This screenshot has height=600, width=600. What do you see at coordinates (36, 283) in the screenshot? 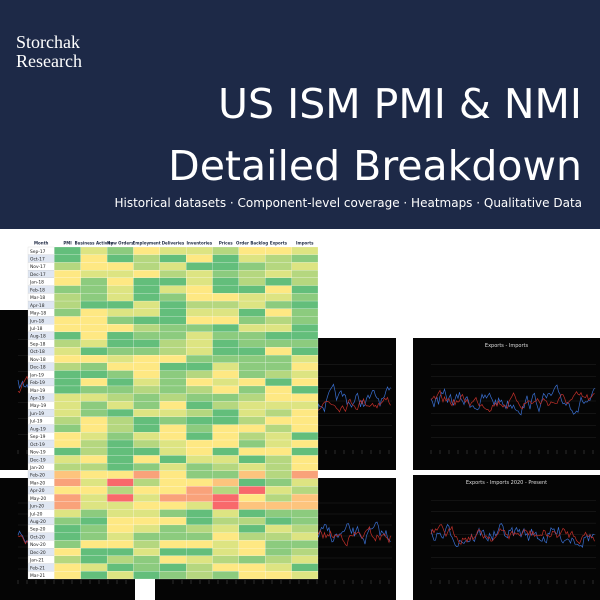
I see `row-label: Jan-18` at bounding box center [36, 283].